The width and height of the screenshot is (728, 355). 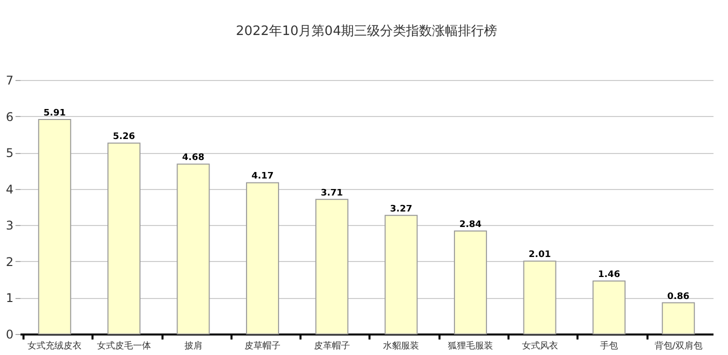 I want to click on data-label: 5.26, so click(x=124, y=137).